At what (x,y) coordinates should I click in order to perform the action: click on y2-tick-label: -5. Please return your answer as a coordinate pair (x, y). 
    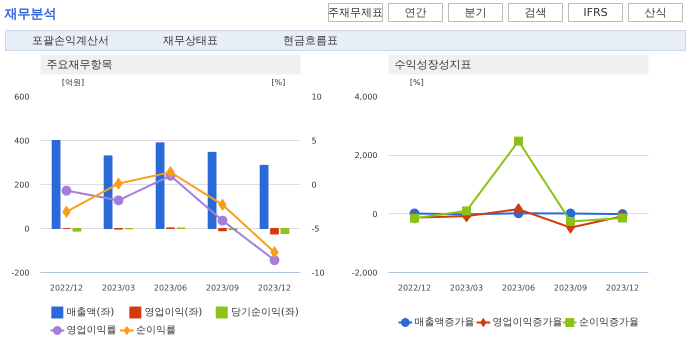
    Looking at the image, I should click on (316, 229).